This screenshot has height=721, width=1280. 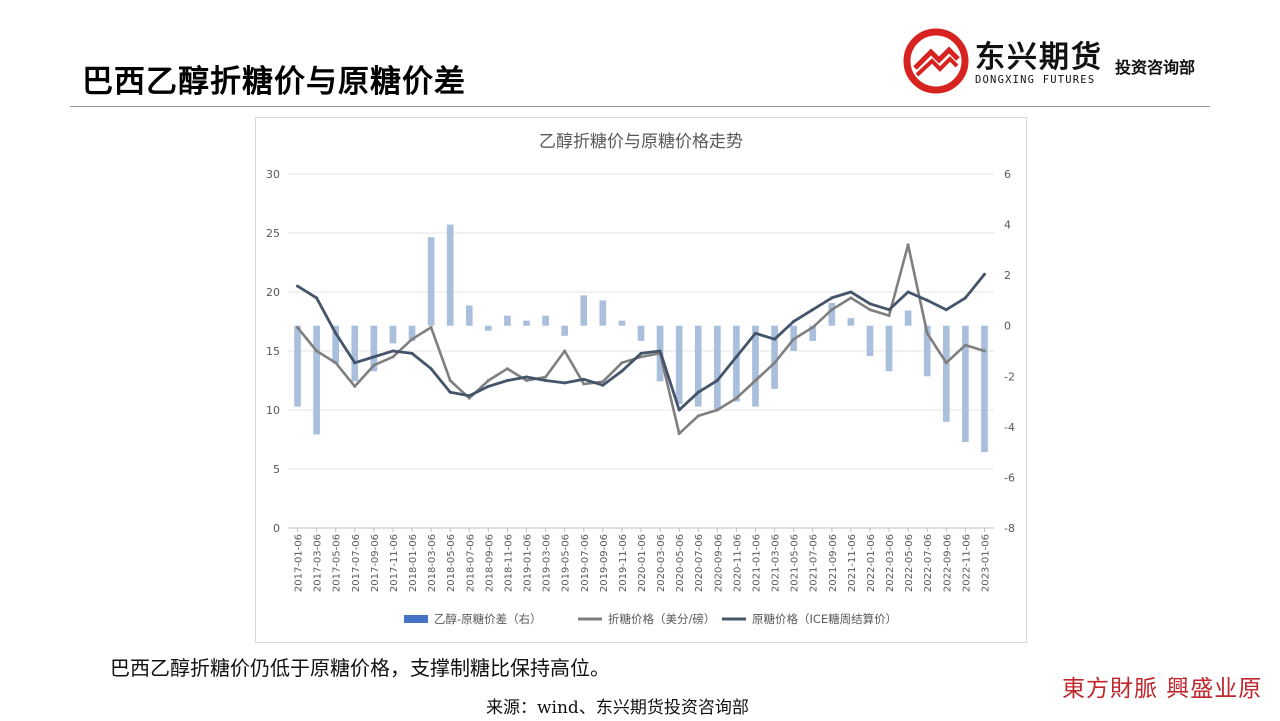 What do you see at coordinates (642, 563) in the screenshot?
I see `x-tick-label: 2020-01-06` at bounding box center [642, 563].